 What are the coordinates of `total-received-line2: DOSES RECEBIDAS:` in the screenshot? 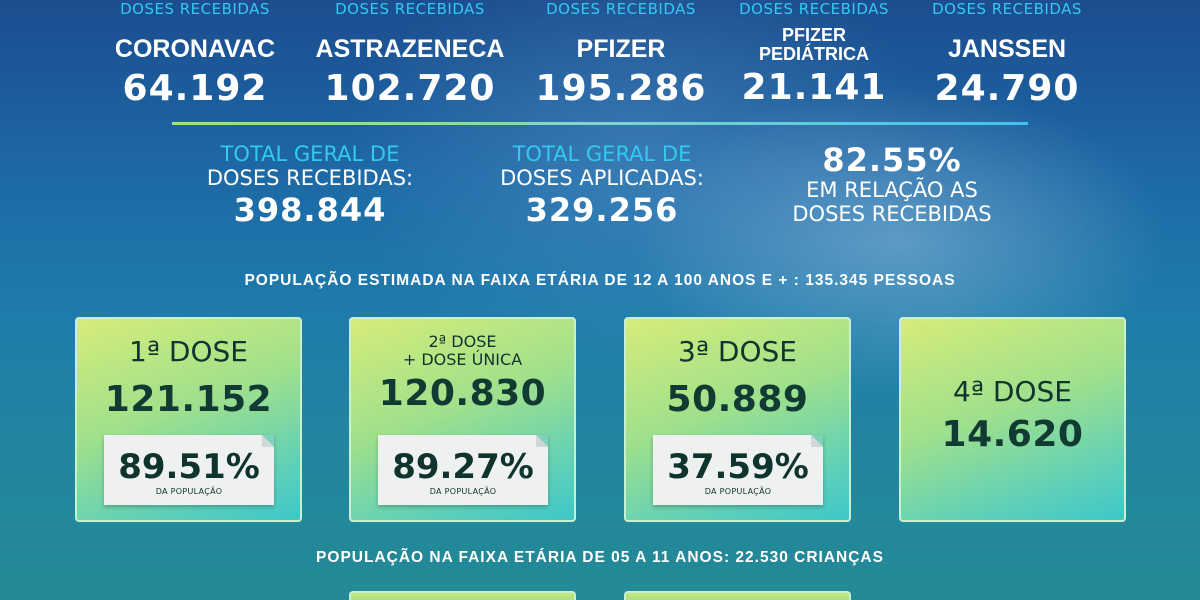 It's located at (310, 178).